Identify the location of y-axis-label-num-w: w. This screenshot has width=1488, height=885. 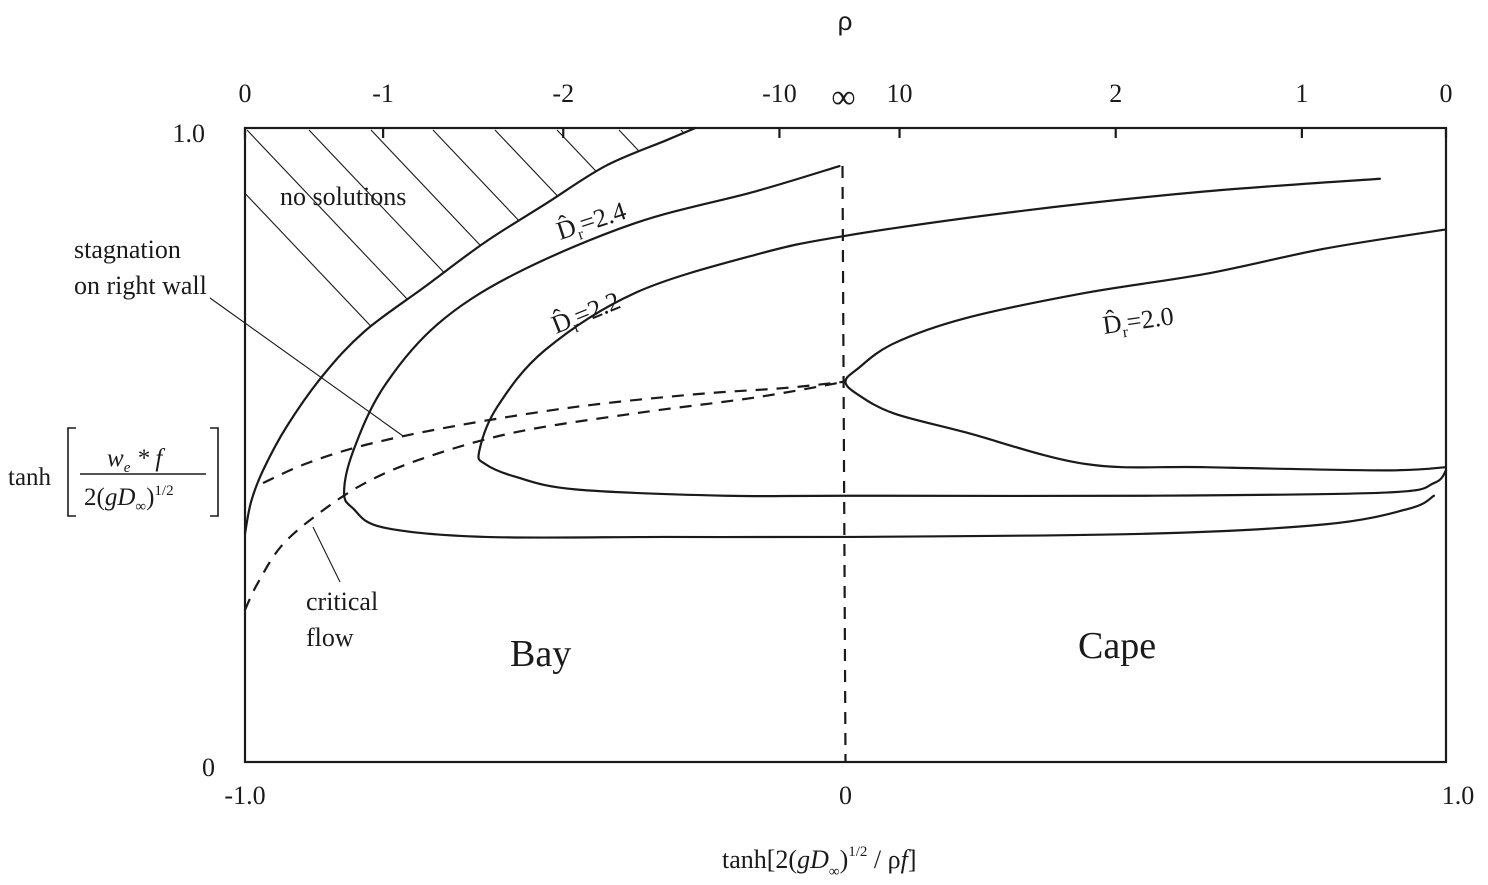
(115, 458).